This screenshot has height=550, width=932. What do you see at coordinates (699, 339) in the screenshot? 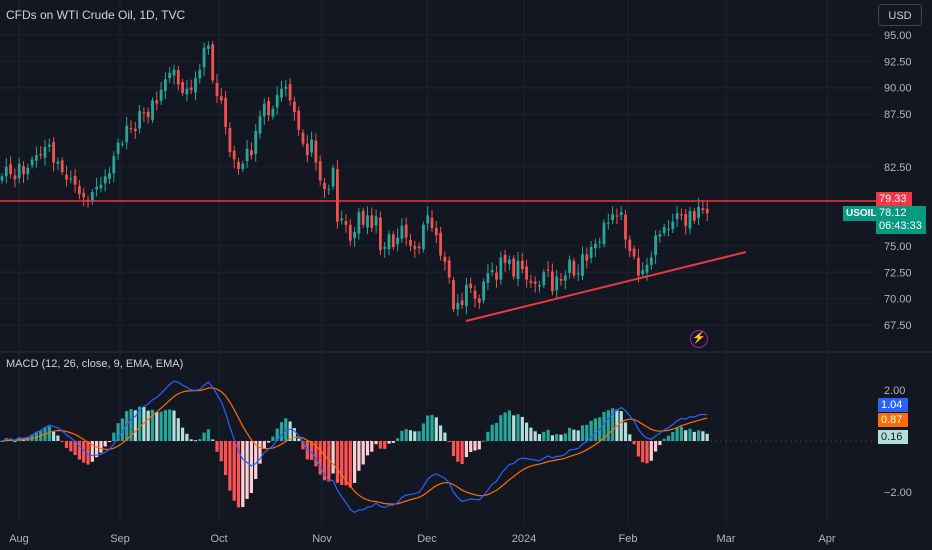
I see `lightning-bolt-icon: ⚡` at bounding box center [699, 339].